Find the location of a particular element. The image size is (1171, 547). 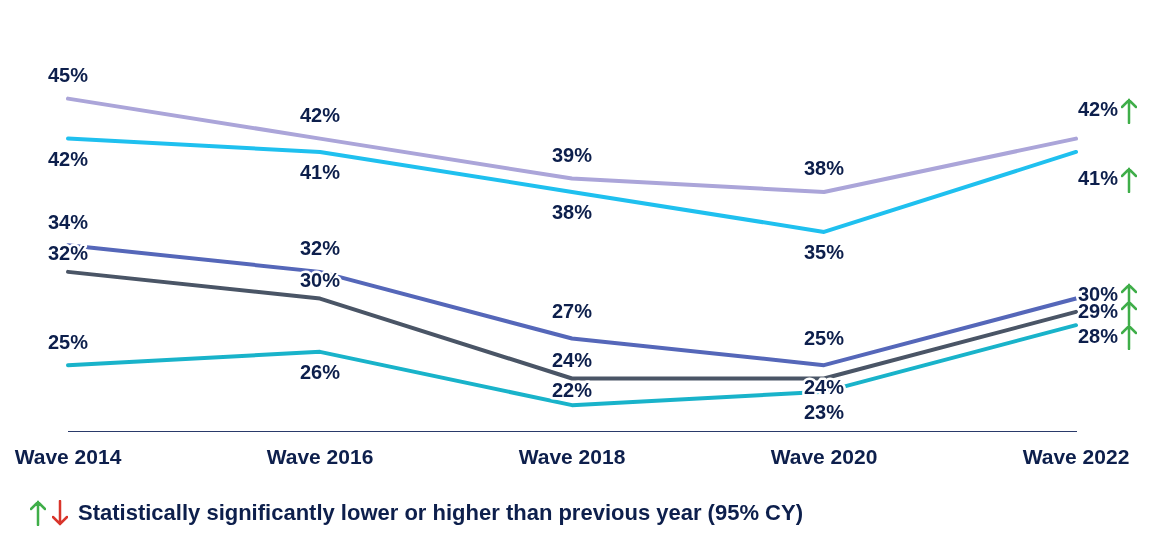

data-label: 23% is located at coordinates (824, 412).